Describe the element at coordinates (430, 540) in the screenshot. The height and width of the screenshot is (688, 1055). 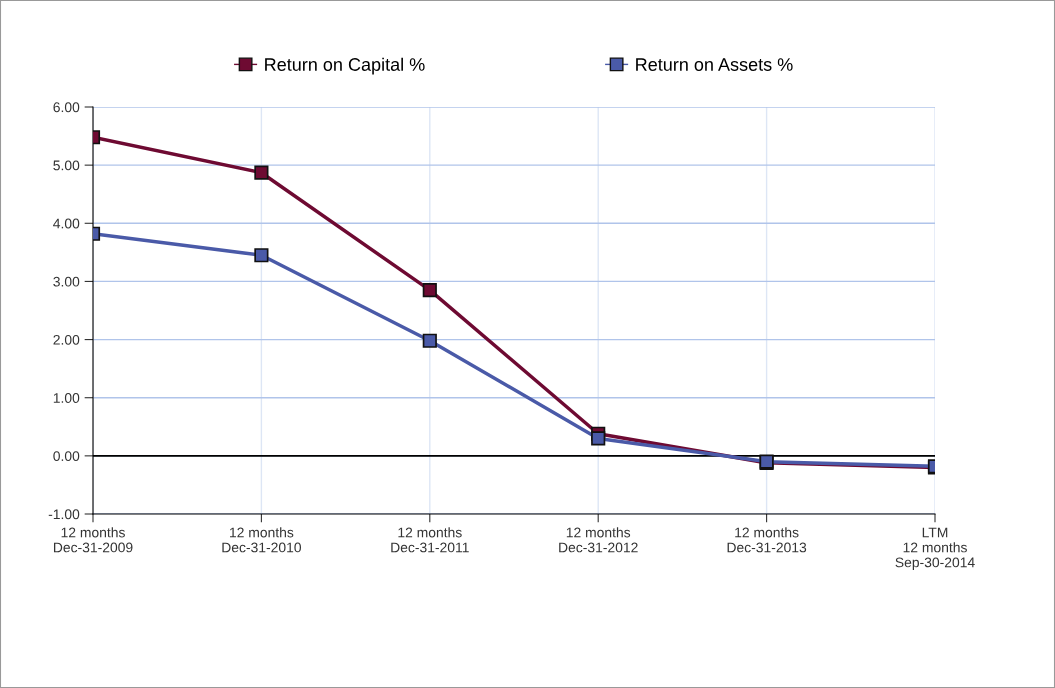
I see `x-tick-label: 12 months Dec-31-2011` at that location.